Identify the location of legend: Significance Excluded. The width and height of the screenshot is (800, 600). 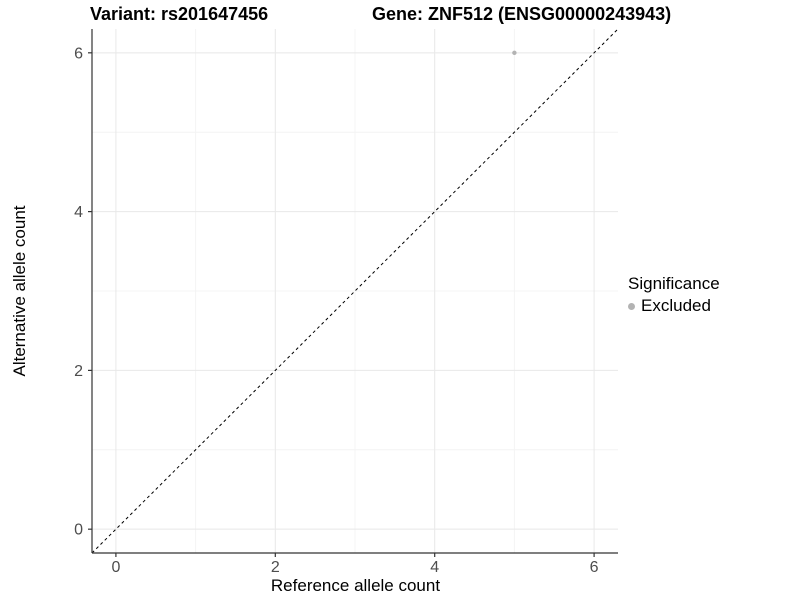
(674, 295).